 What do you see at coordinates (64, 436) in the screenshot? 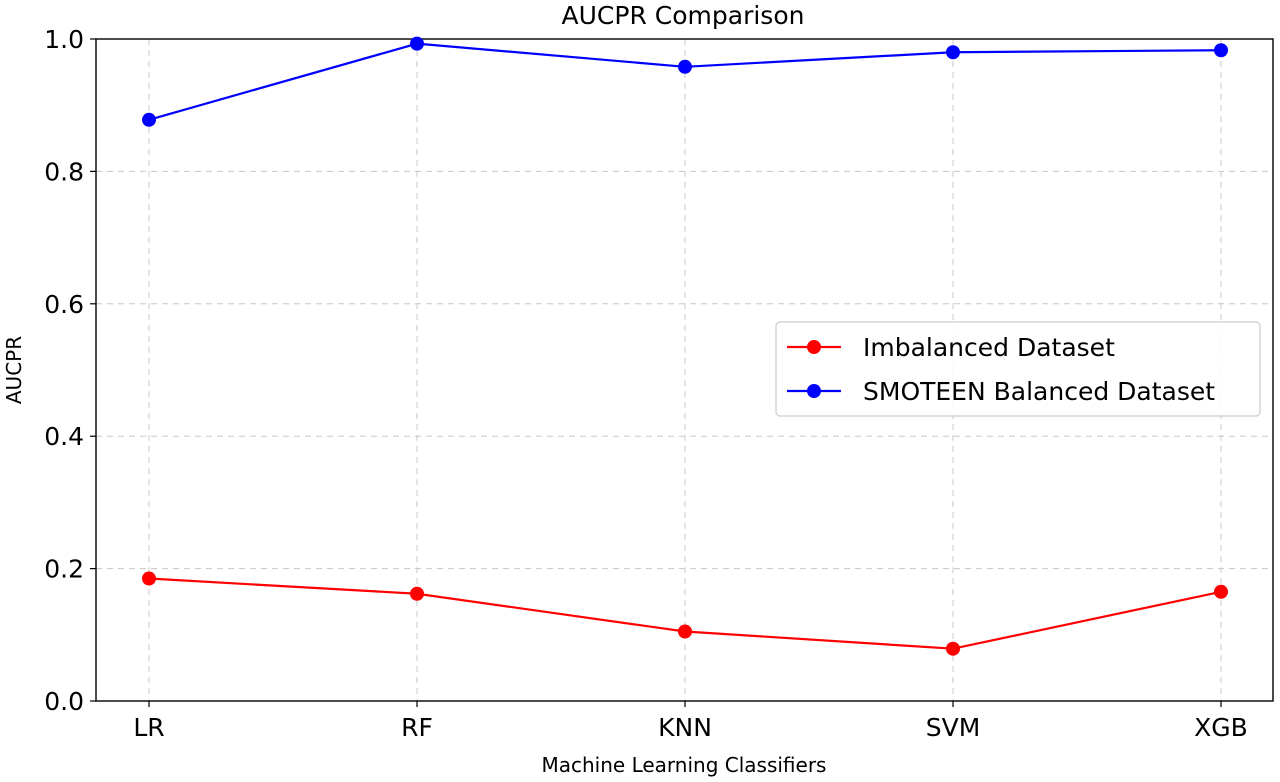
I see `y-tick-label: 0.4` at bounding box center [64, 436].